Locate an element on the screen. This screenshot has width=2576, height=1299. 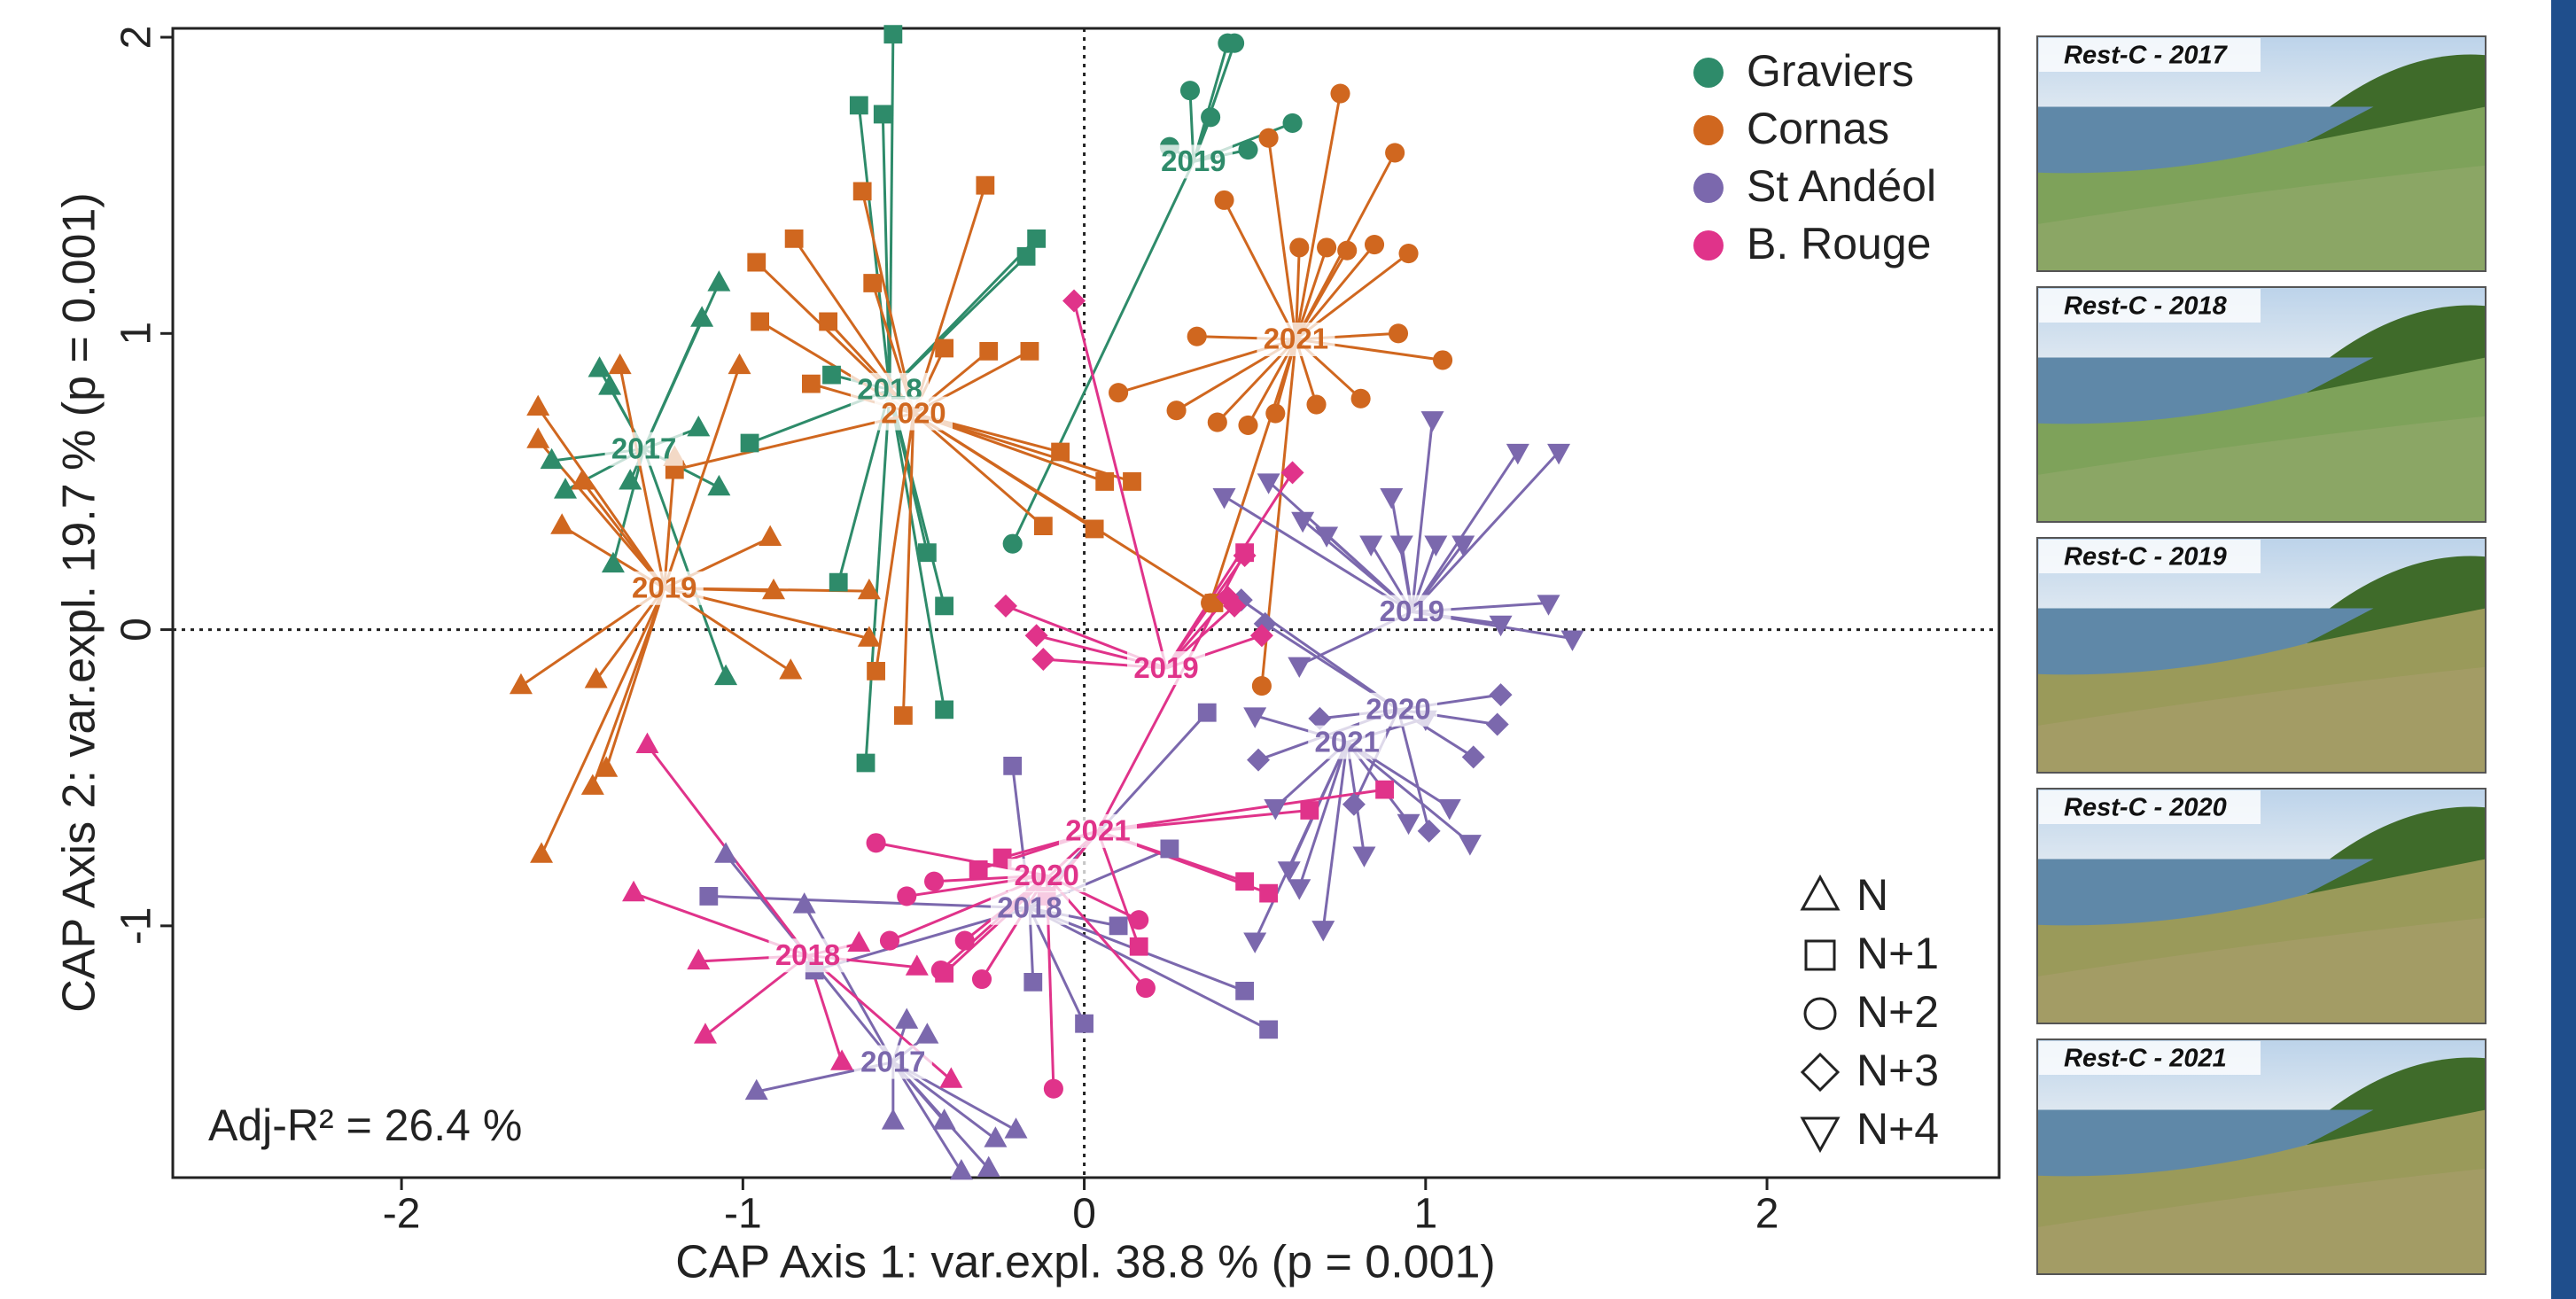
shape-legend-label: N+2 is located at coordinates (1897, 1012).